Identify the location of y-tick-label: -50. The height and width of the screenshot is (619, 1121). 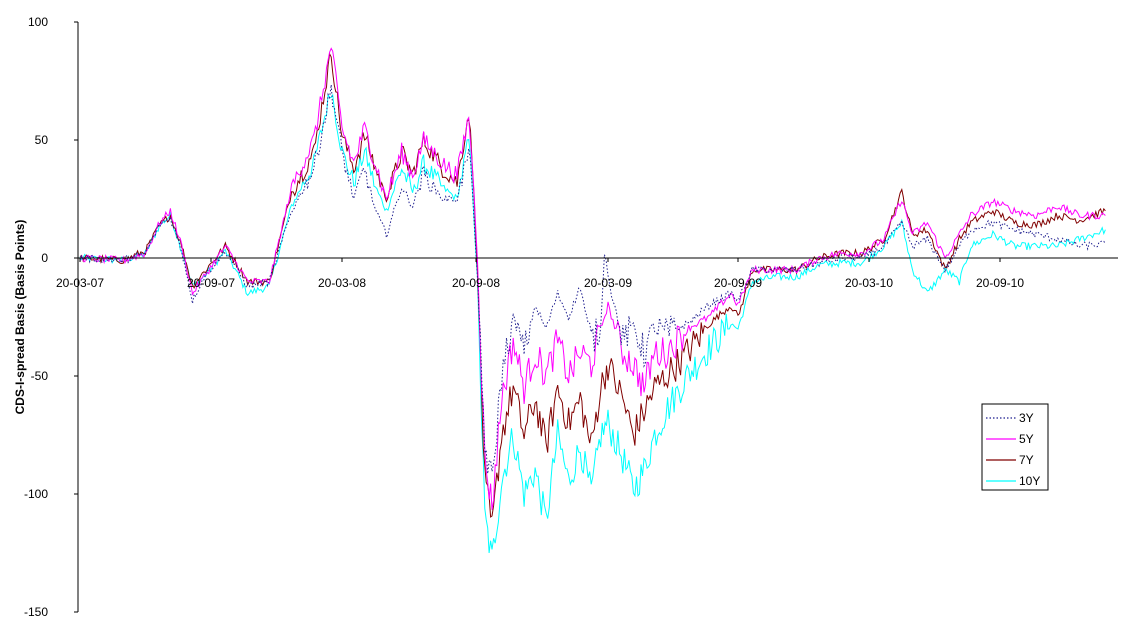
(40, 376).